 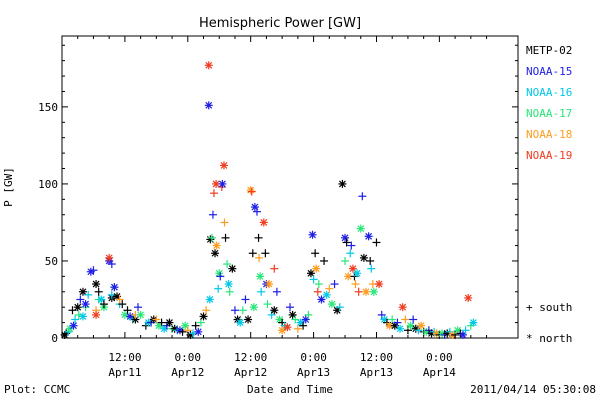 What do you see at coordinates (51, 261) in the screenshot?
I see `y-tick-label: 50` at bounding box center [51, 261].